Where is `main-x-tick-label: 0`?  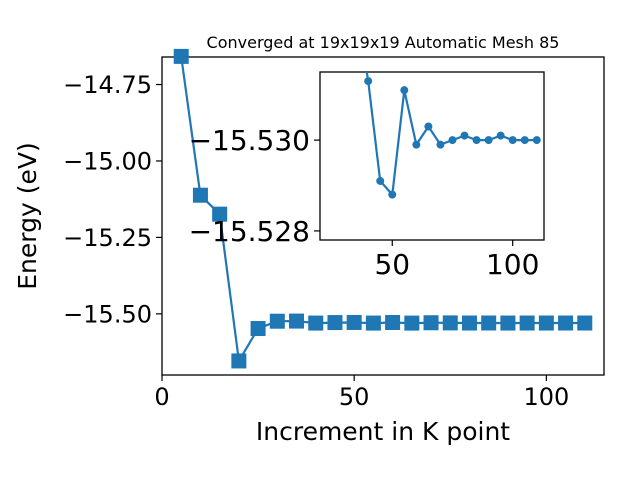 main-x-tick-label: 0 is located at coordinates (161, 397).